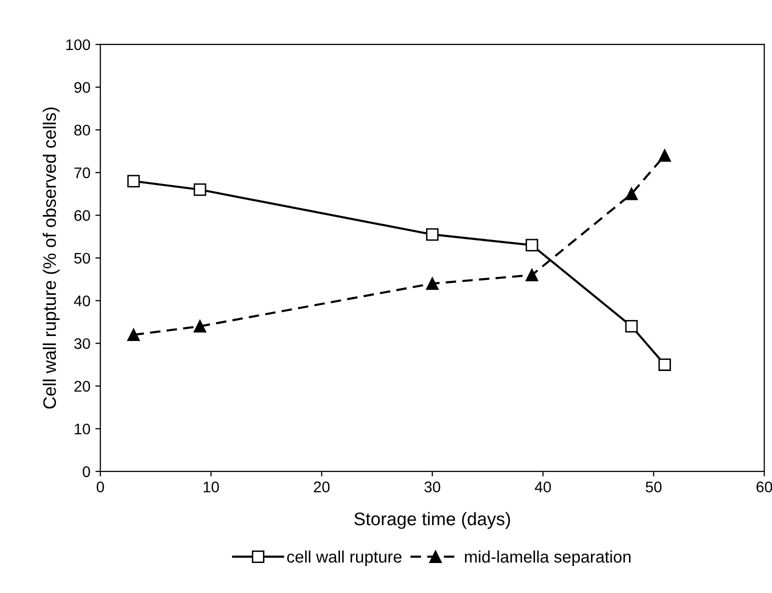  Describe the element at coordinates (51, 258) in the screenshot. I see `y-axis-title: Cell wall rupture (% of observed cells)` at that location.